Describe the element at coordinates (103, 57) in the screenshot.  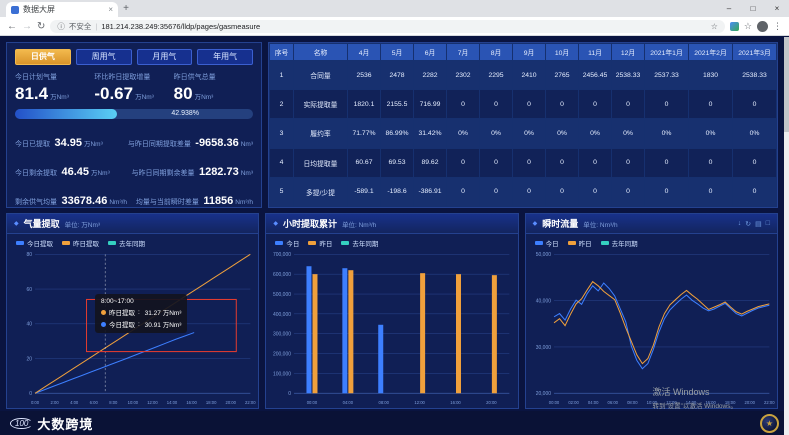
I see `tab-weekly-gas: 周用气` at that location.